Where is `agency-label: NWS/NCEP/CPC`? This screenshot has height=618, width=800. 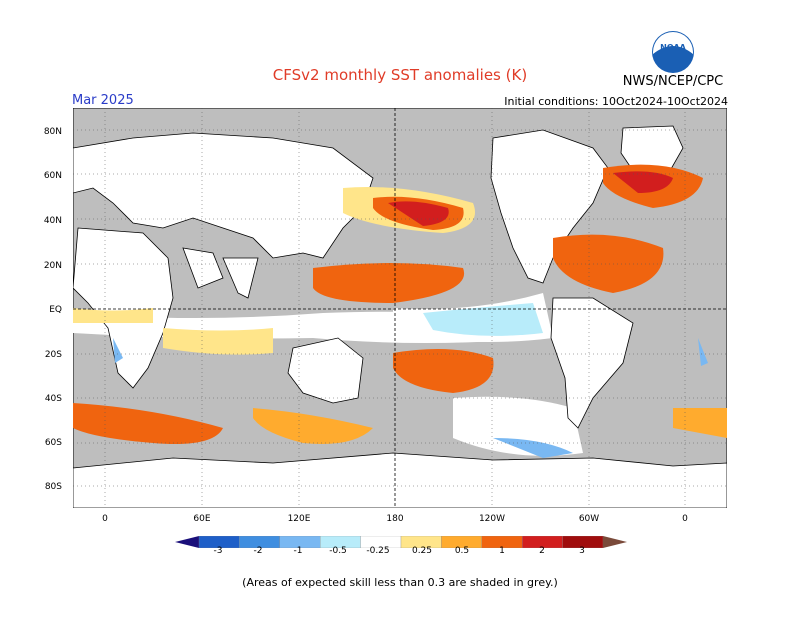
agency-label: NWS/NCEP/CPC is located at coordinates (673, 81).